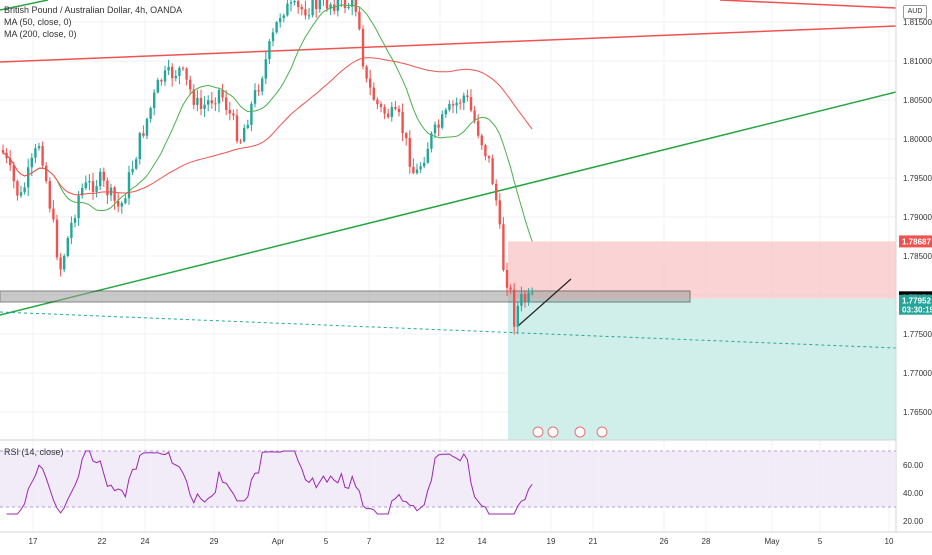 The image size is (932, 555). Describe the element at coordinates (702, 369) in the screenshot. I see `target-zone` at that location.